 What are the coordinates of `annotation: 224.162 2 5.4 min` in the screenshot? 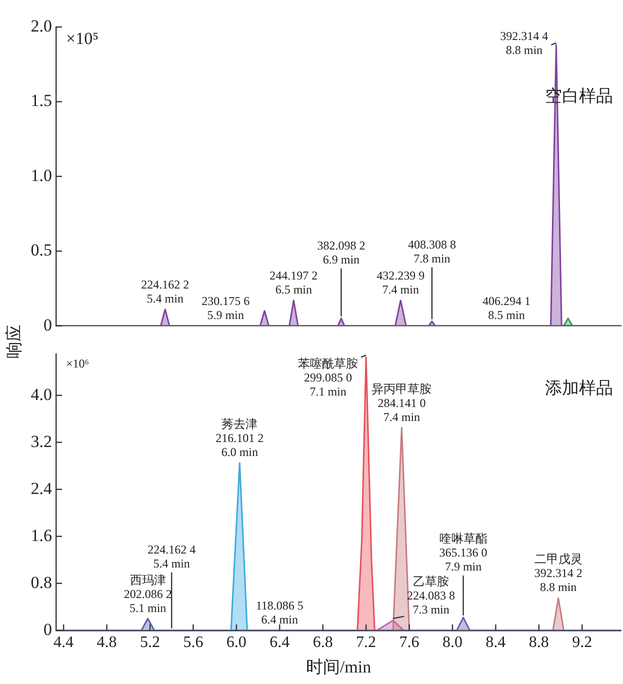 It's located at (165, 292).